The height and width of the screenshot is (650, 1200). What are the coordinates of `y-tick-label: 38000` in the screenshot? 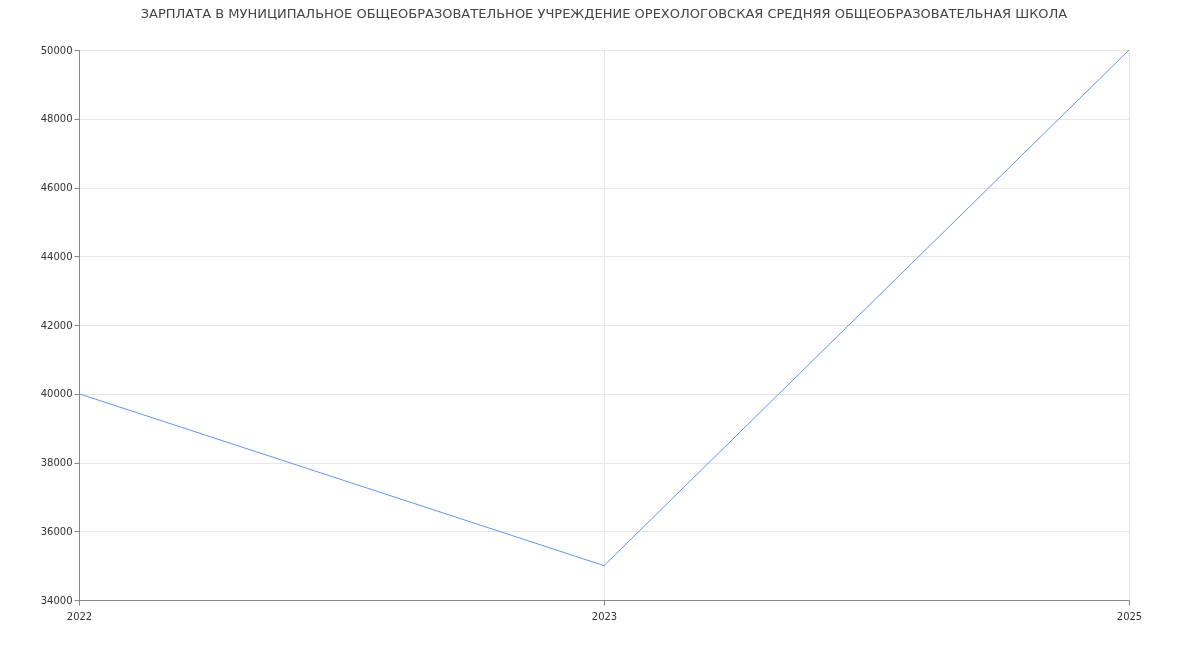 It's located at (56, 462).